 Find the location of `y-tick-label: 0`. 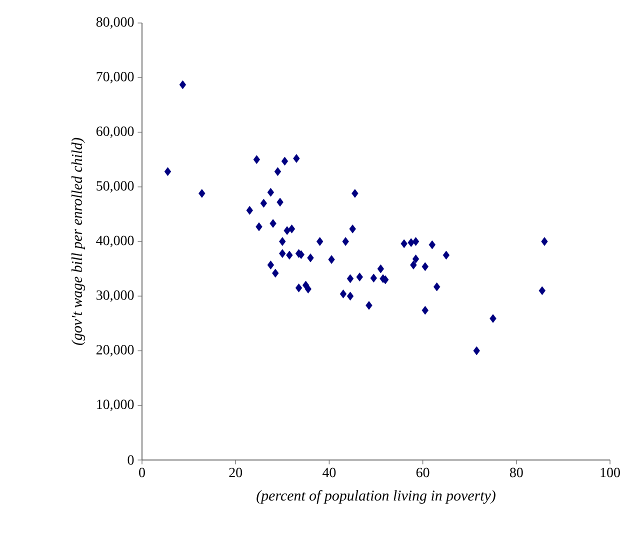

y-tick-label: 0 is located at coordinates (131, 460).